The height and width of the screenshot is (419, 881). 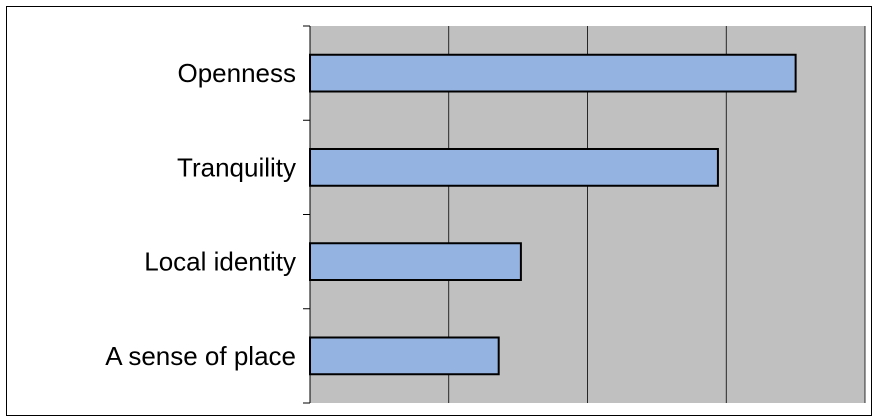 What do you see at coordinates (236, 167) in the screenshot?
I see `category-label: Tranquility` at bounding box center [236, 167].